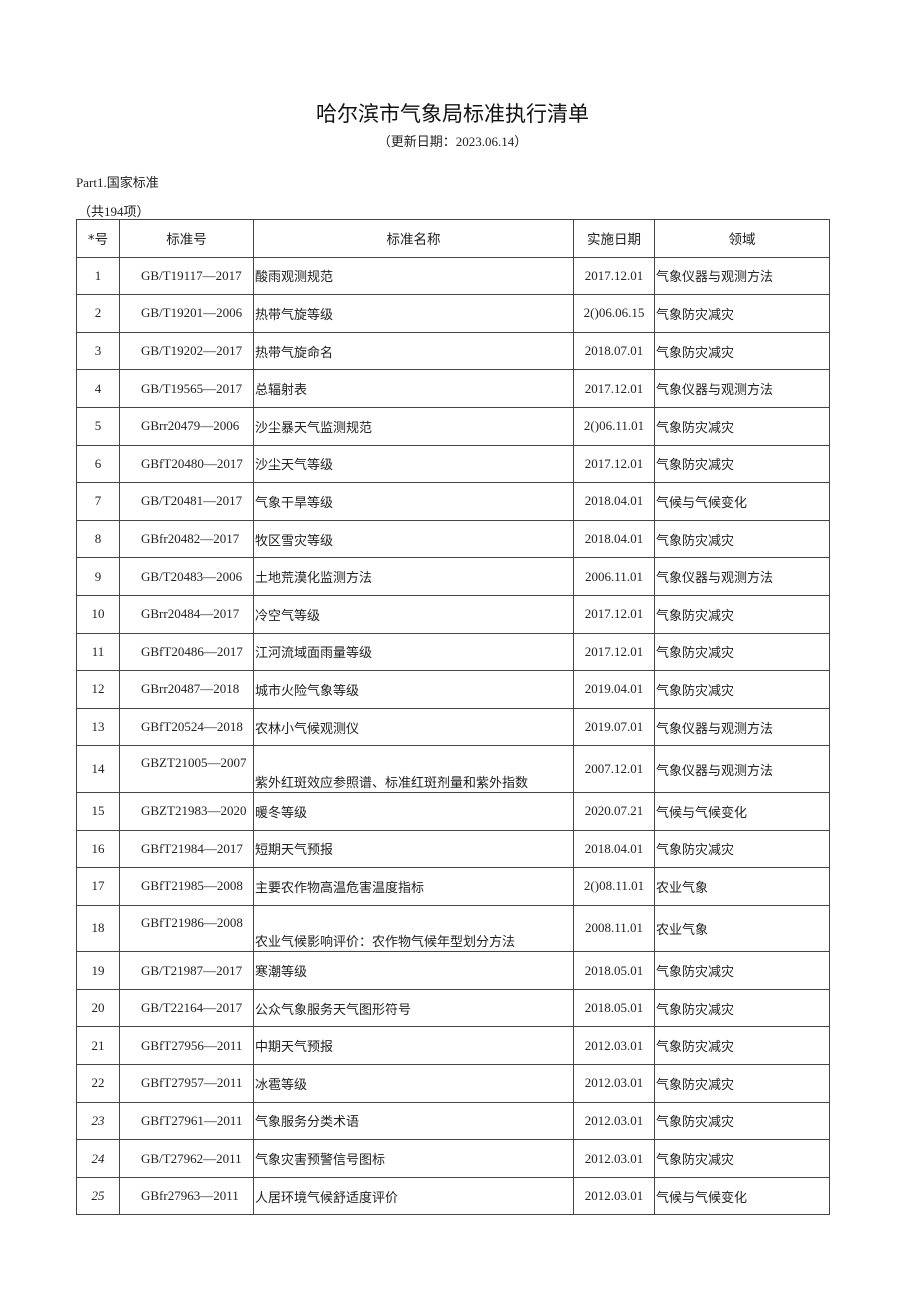 This screenshot has width=920, height=1301. Describe the element at coordinates (614, 576) in the screenshot. I see `cell-date: 2006.11.01` at that location.